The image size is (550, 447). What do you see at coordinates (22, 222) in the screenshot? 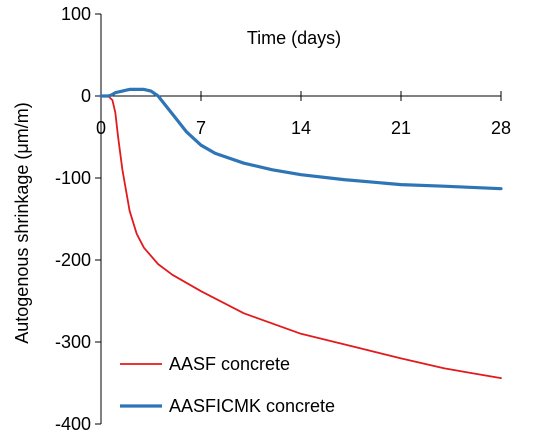
I see `y-axis-title: Autogenous shrinkage (μm/m)` at bounding box center [22, 222].